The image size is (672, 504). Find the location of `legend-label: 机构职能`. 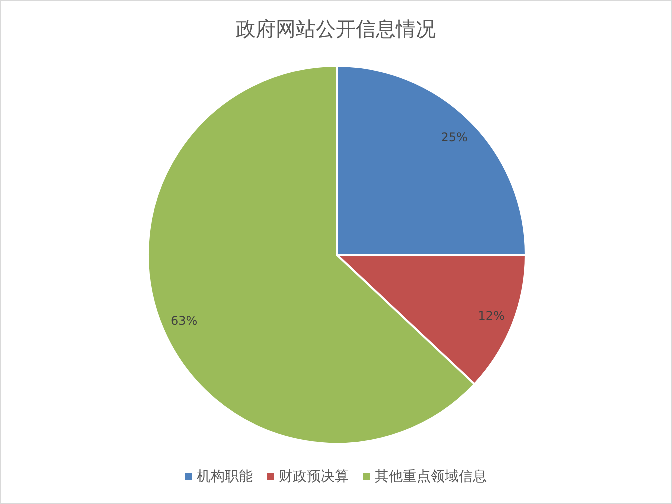

legend-label: 机构职能 is located at coordinates (225, 477).